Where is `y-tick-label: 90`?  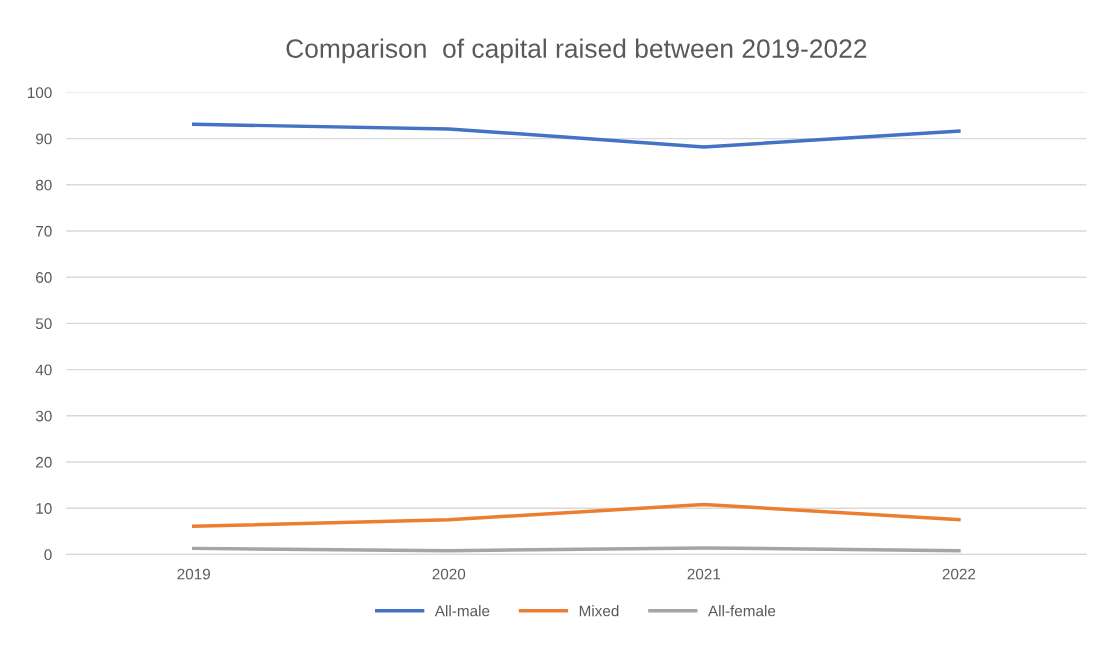 y-tick-label: 90 is located at coordinates (44, 139).